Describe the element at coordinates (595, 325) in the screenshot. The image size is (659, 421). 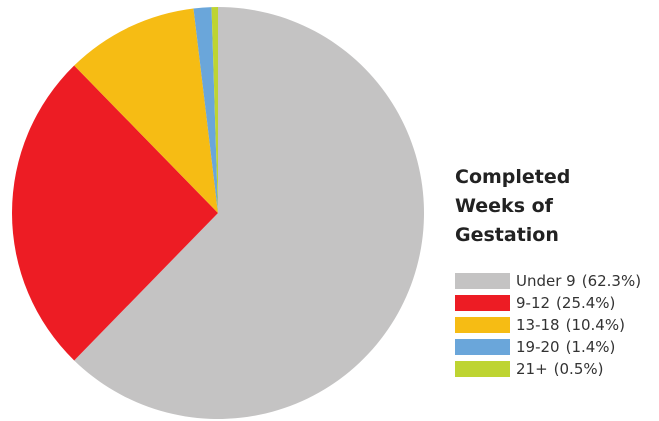
I see `legend-value: (10.4%)` at that location.